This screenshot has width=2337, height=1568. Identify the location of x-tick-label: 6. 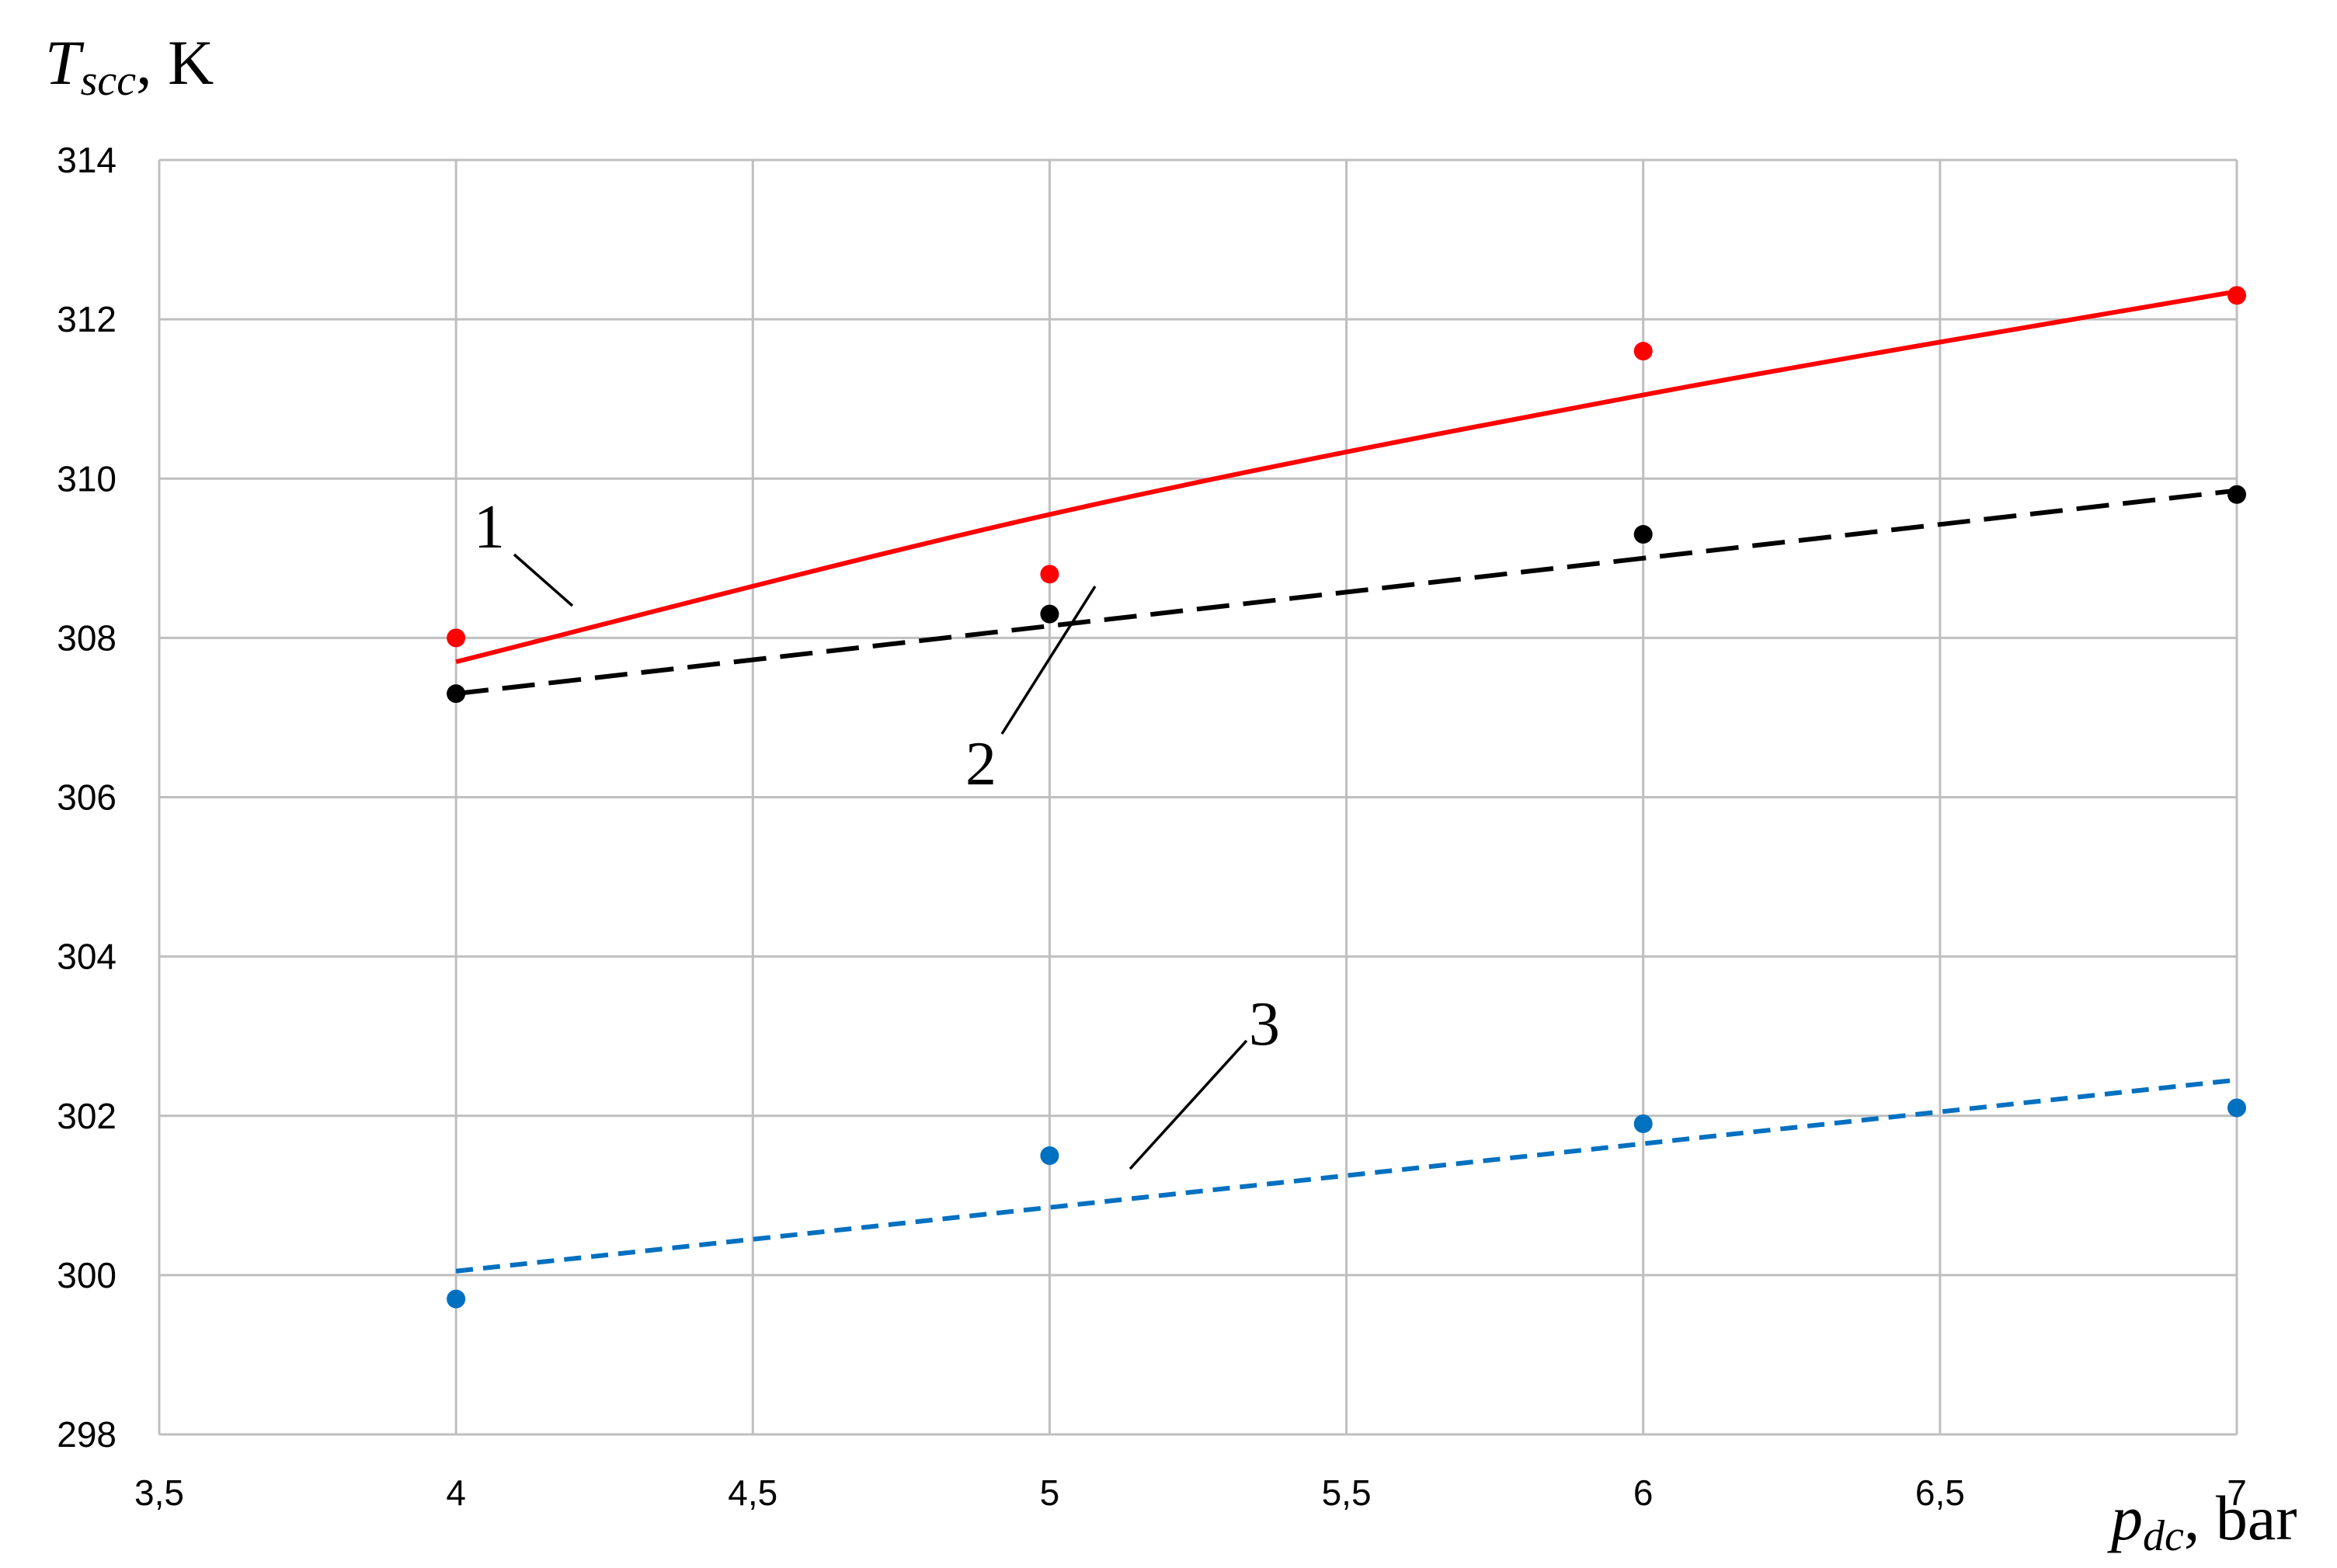
(1643, 1492).